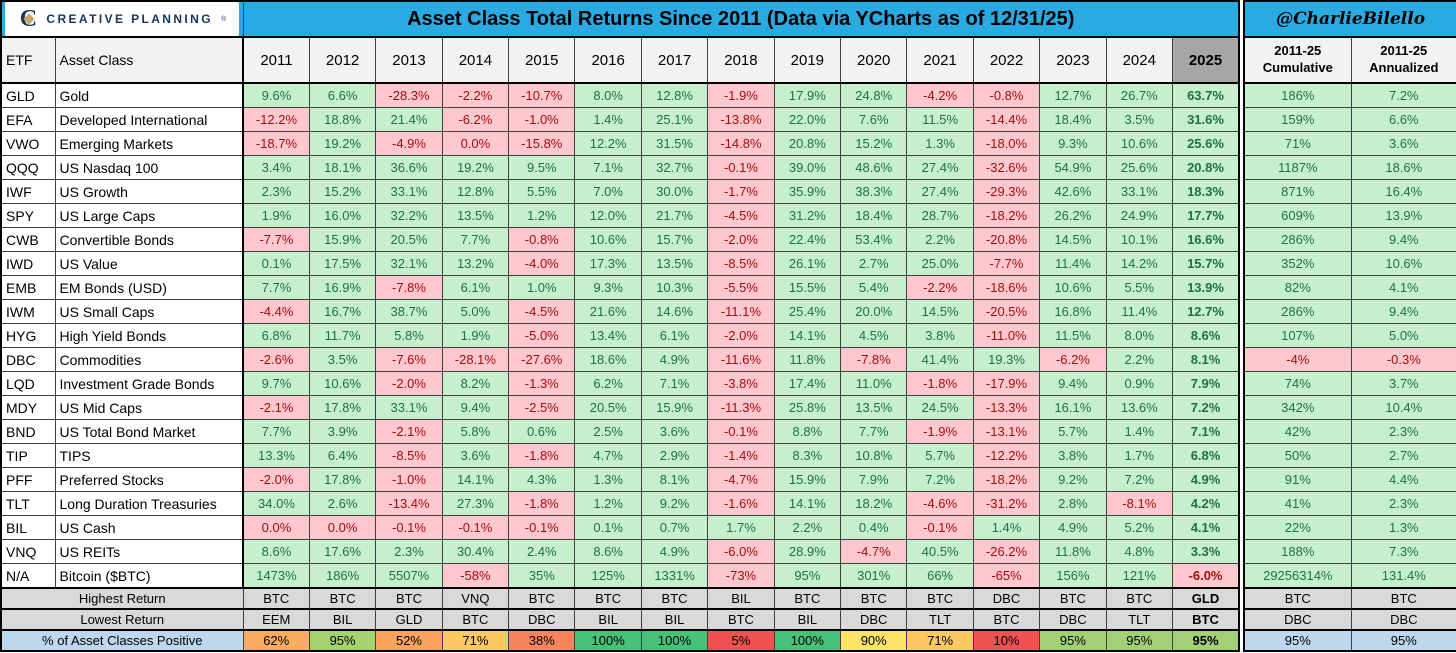 This screenshot has width=1456, height=653. I want to click on cumulative-return-cell: 188%, so click(1297, 551).